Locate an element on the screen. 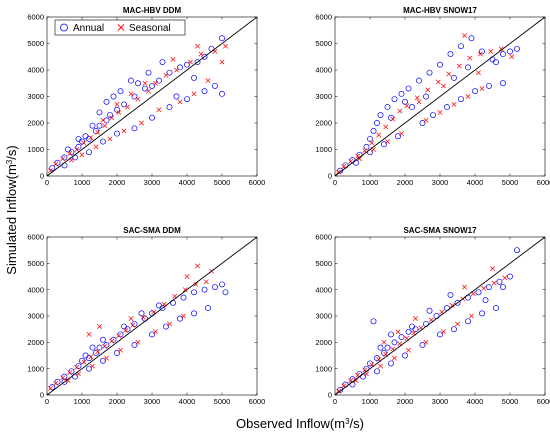 The width and height of the screenshot is (550, 438). y-tick-label: 0 is located at coordinates (42, 395).